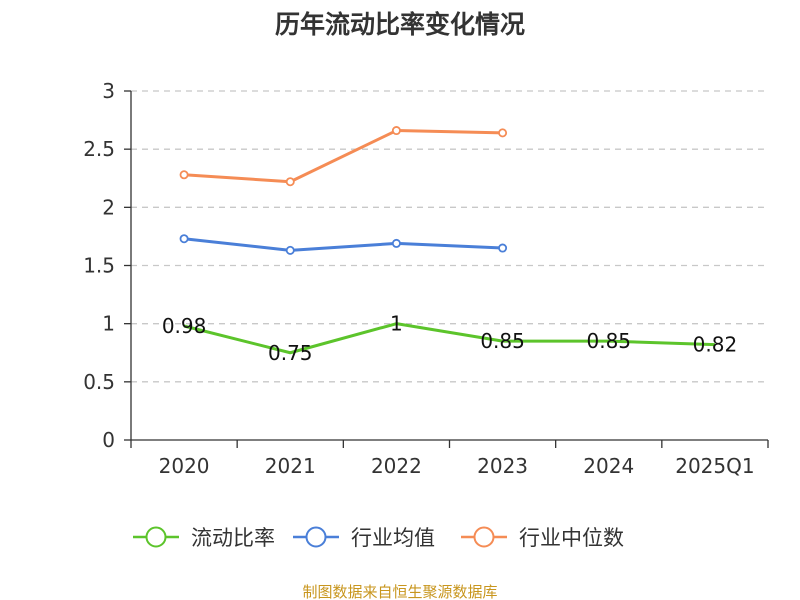  Describe the element at coordinates (502, 466) in the screenshot. I see `x-tick-label: 2023` at that location.